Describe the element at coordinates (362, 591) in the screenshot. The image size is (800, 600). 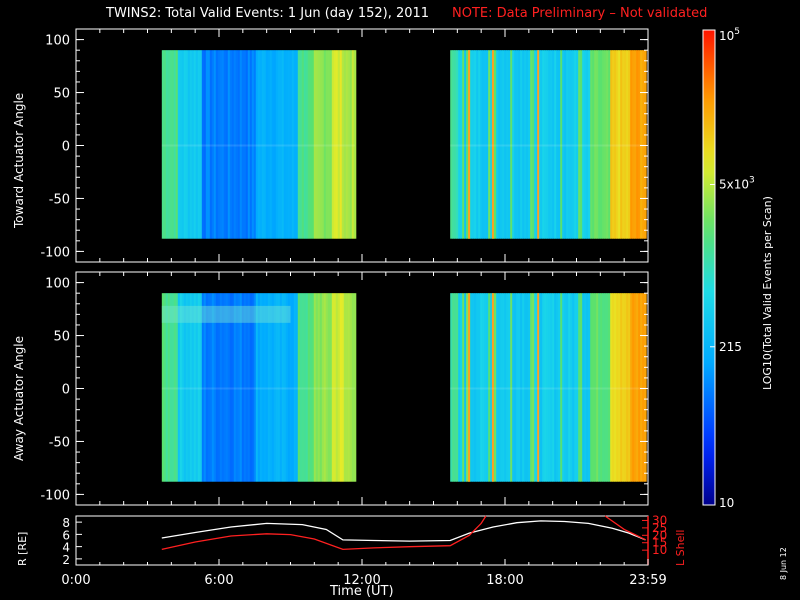
I see `time-axis-label: Time (UT)` at that location.